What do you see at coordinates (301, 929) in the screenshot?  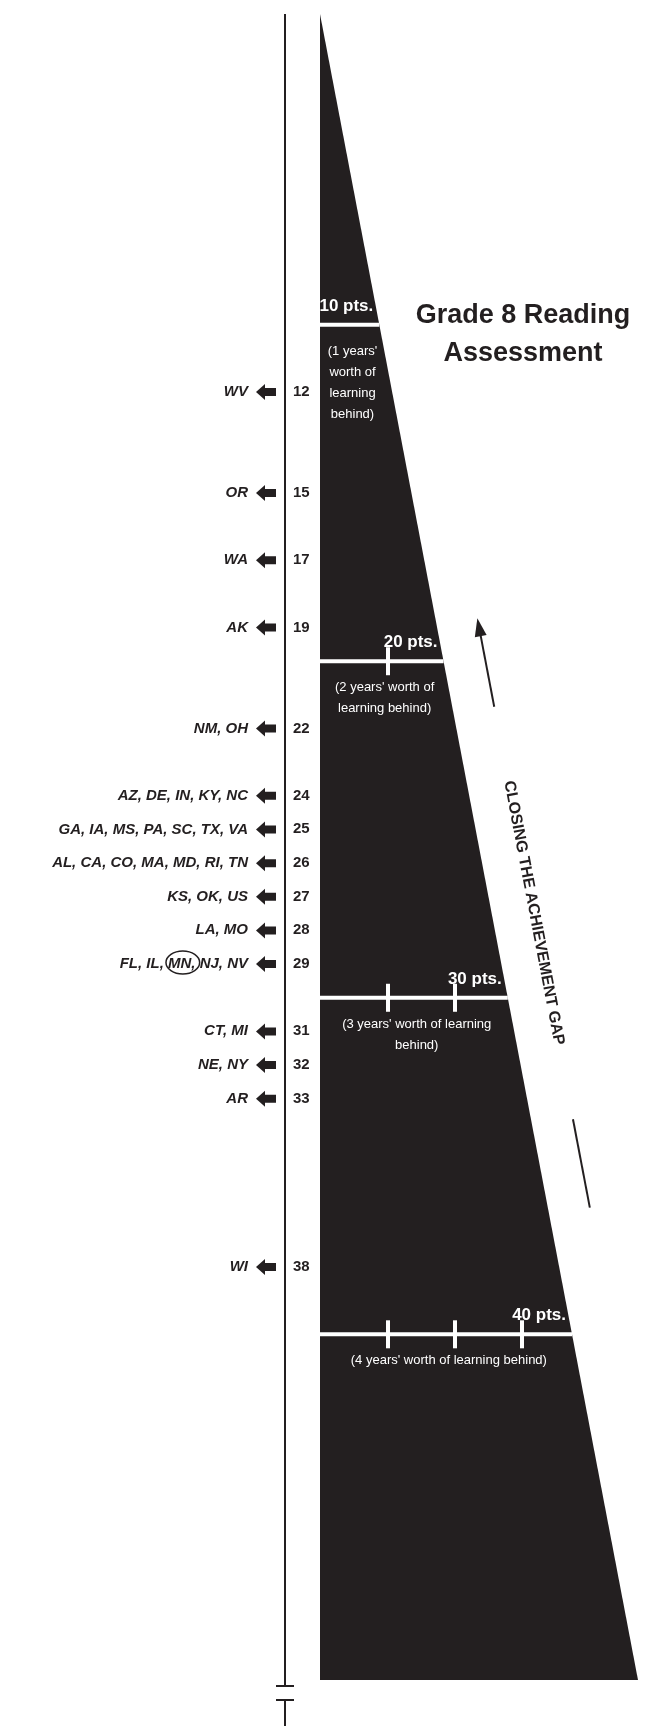 I see `data-label: 28` at bounding box center [301, 929].